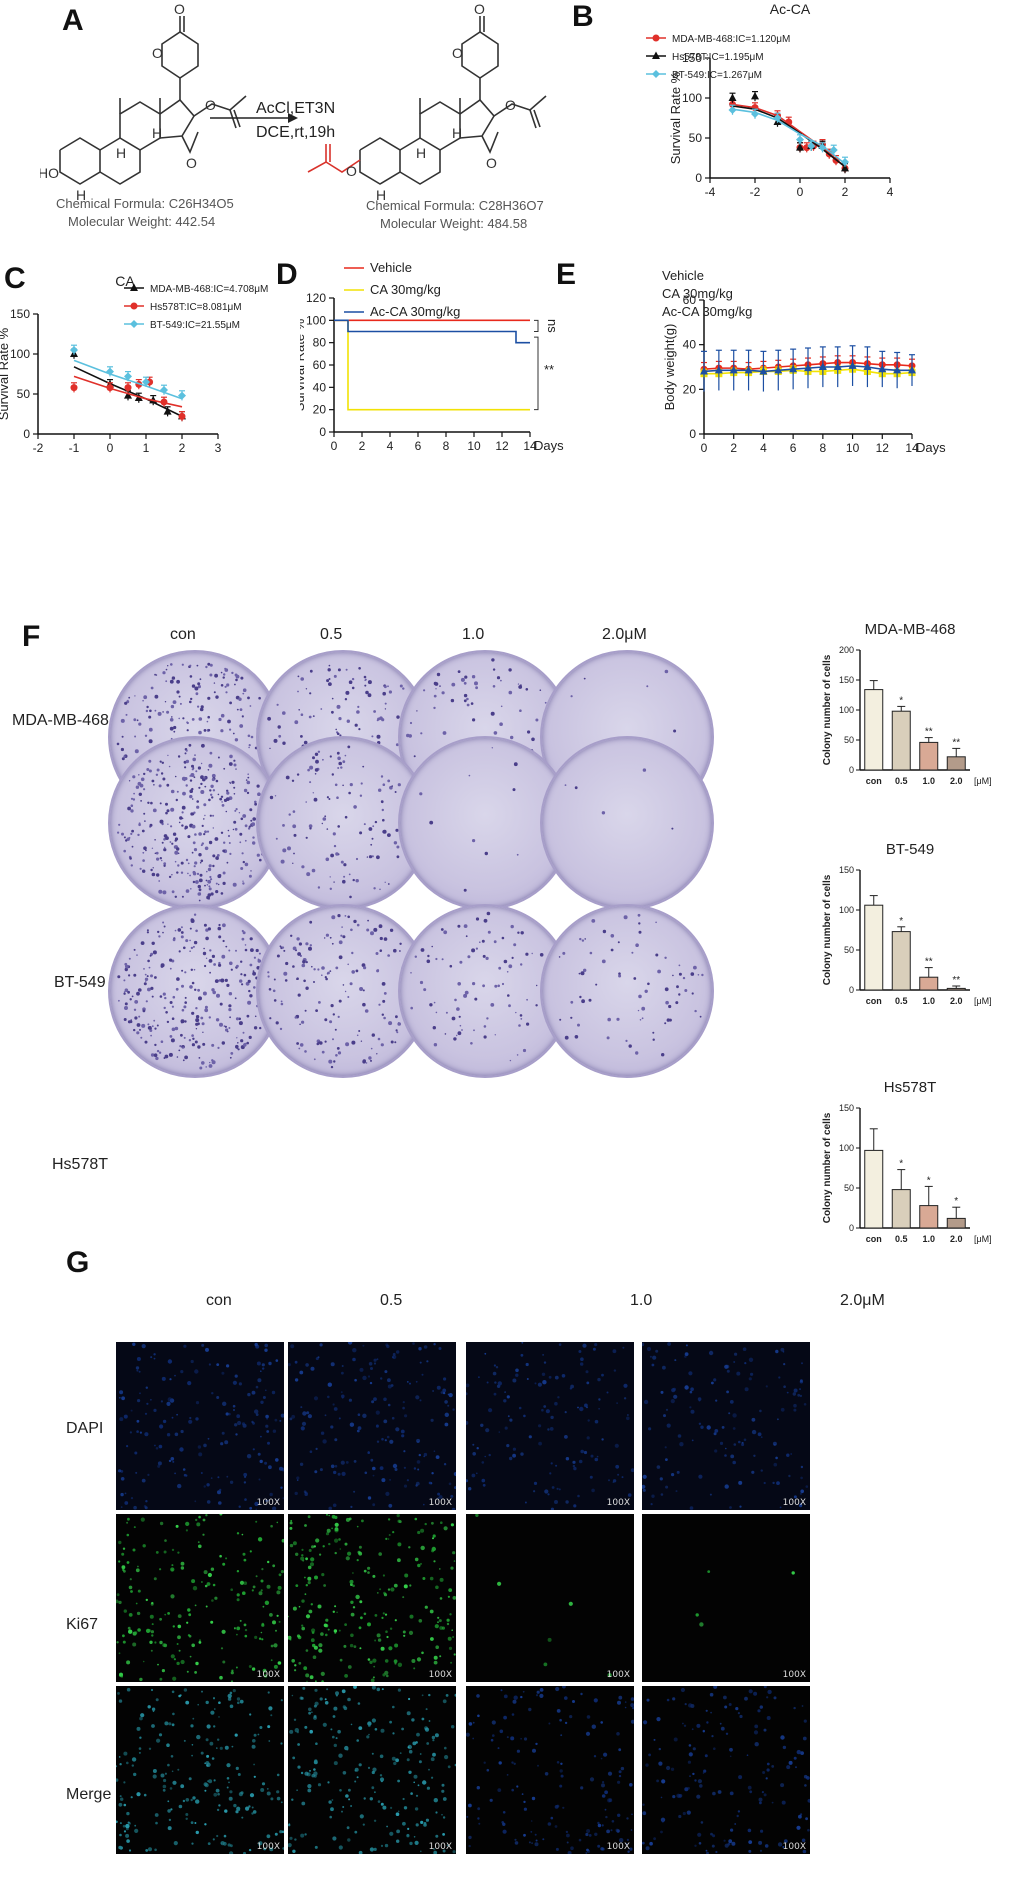  What do you see at coordinates (78, 1262) in the screenshot?
I see `panel-letter-g: G` at bounding box center [78, 1262].